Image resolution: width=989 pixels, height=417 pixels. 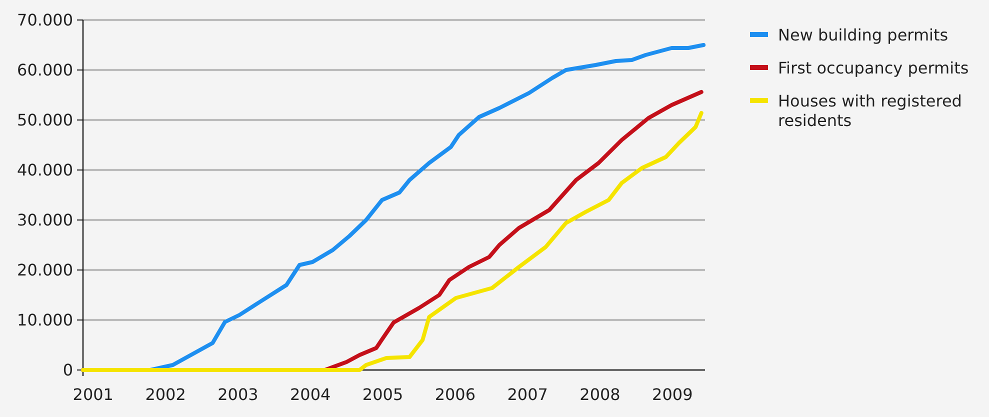 I want to click on y-tick-label: 40.000, so click(x=45, y=170).